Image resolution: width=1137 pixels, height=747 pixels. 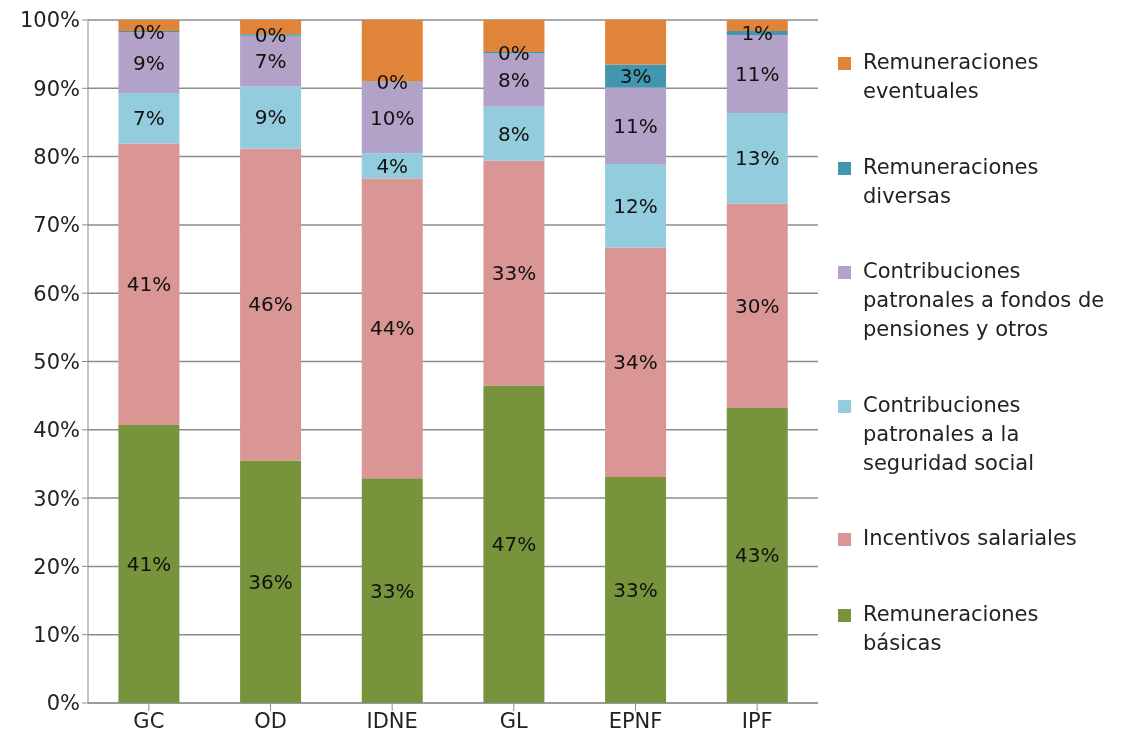 What do you see at coordinates (392, 117) in the screenshot?
I see `data-label: 10%` at bounding box center [392, 117].